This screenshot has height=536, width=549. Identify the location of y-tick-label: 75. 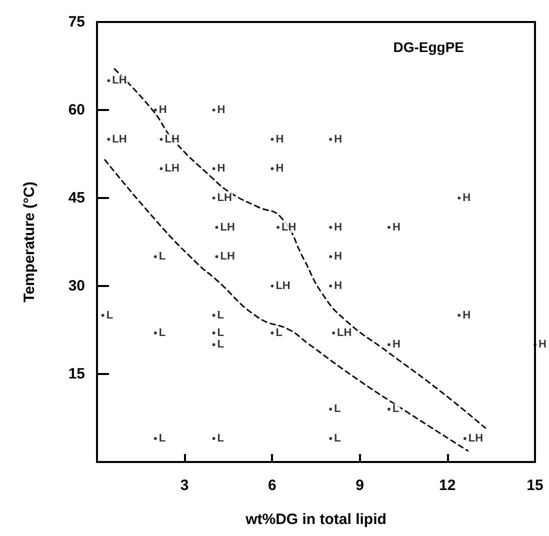
(76, 22).